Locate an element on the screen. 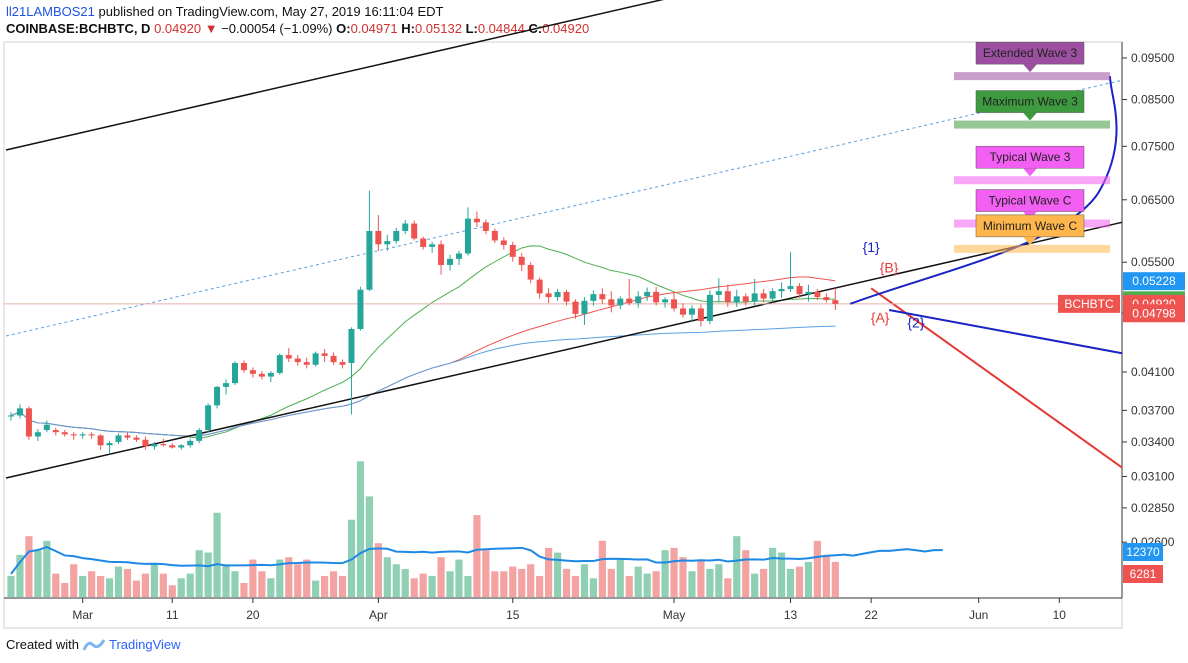 The height and width of the screenshot is (663, 1188). y-tick-label: 0.05500 is located at coordinates (1153, 262).